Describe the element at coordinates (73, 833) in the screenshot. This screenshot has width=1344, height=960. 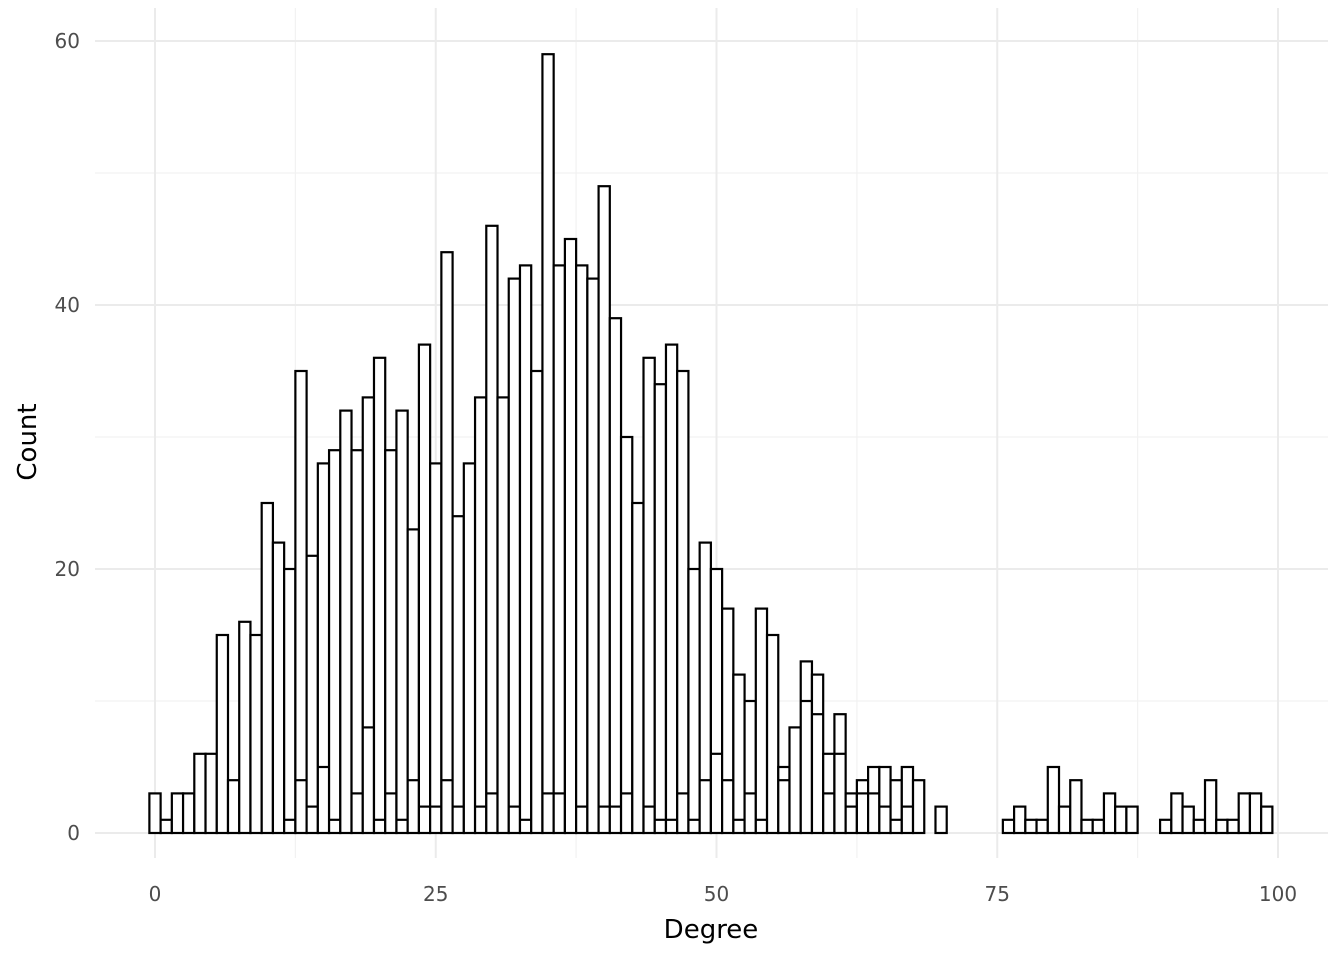
I see `y-tick-label: 0` at that location.